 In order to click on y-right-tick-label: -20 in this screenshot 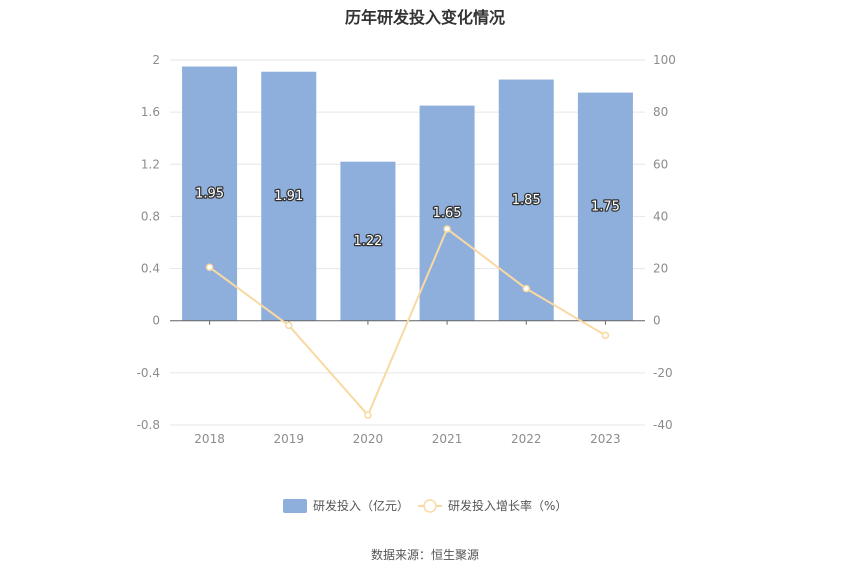, I will do `click(663, 373)`.